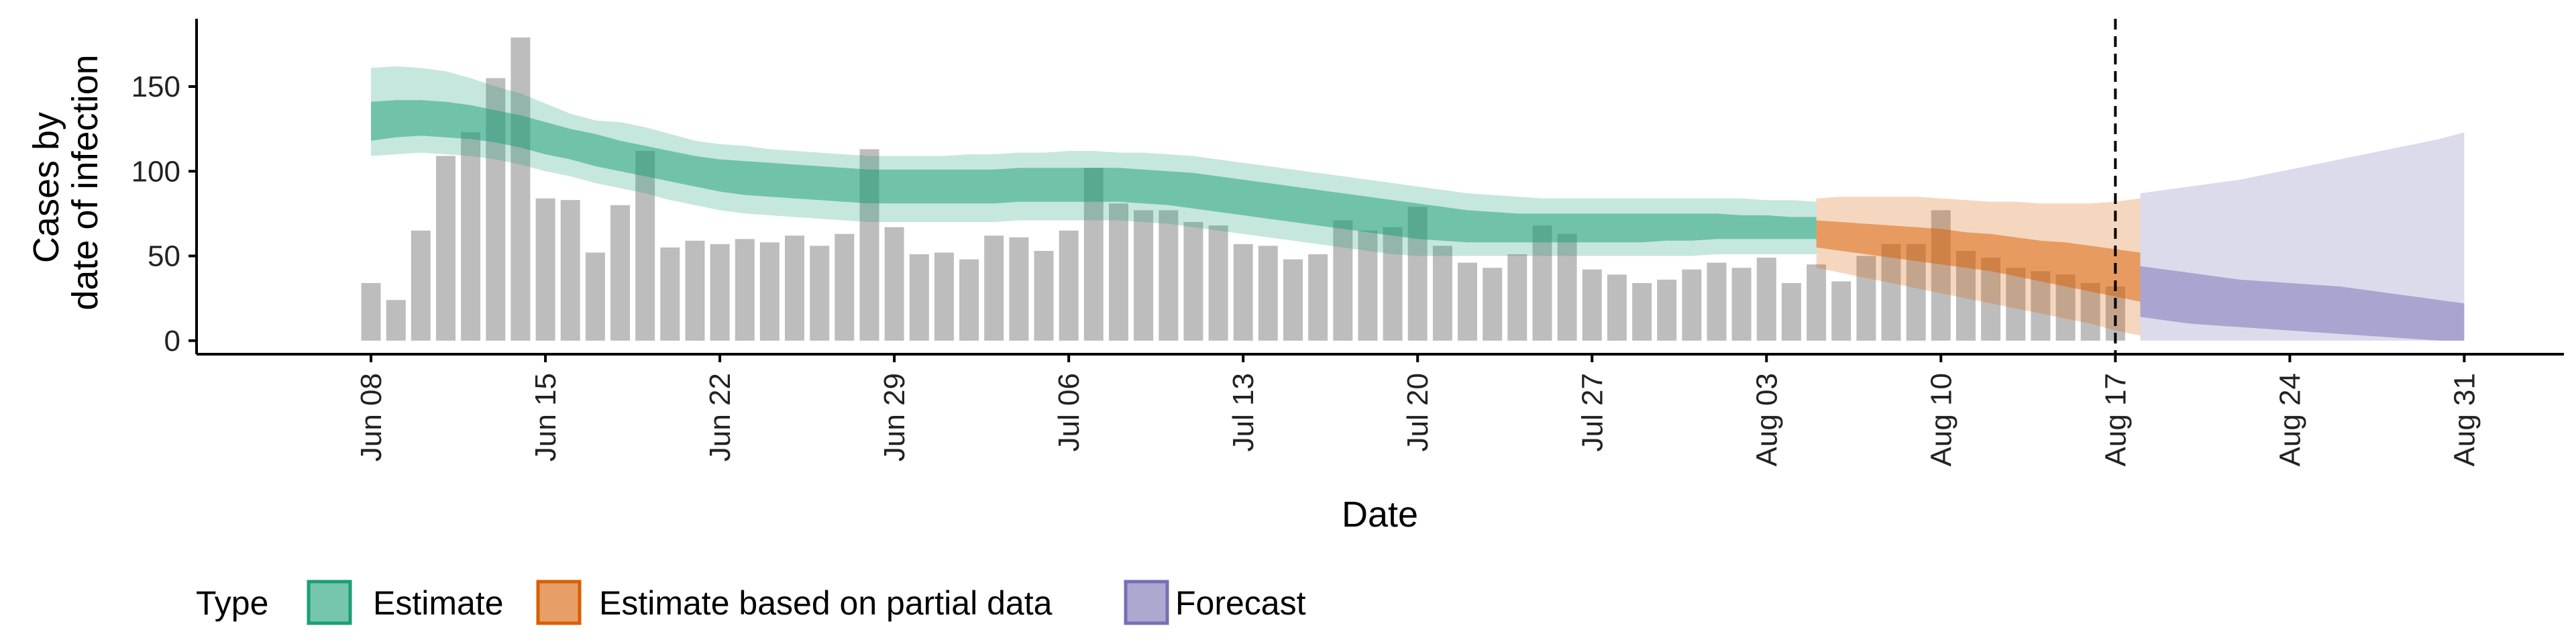 This screenshot has height=644, width=2576. I want to click on x-tick-label: Jul 20, so click(1417, 412).